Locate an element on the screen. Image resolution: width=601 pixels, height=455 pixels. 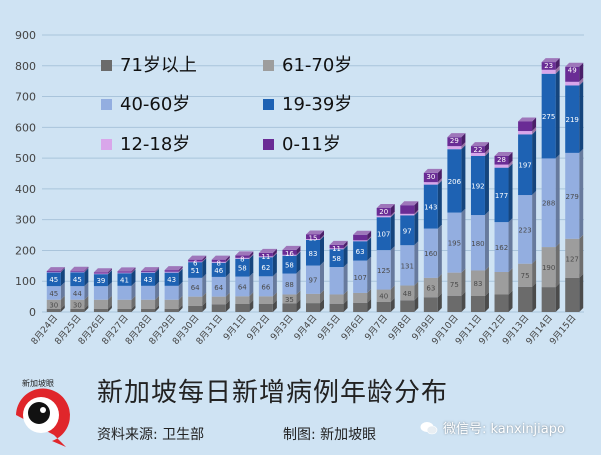
data-label: 97 is located at coordinates (313, 281).